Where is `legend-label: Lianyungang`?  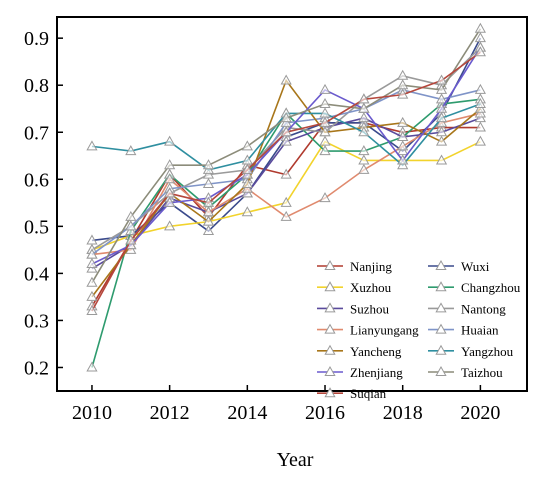 legend-label: Lianyungang is located at coordinates (384, 330).